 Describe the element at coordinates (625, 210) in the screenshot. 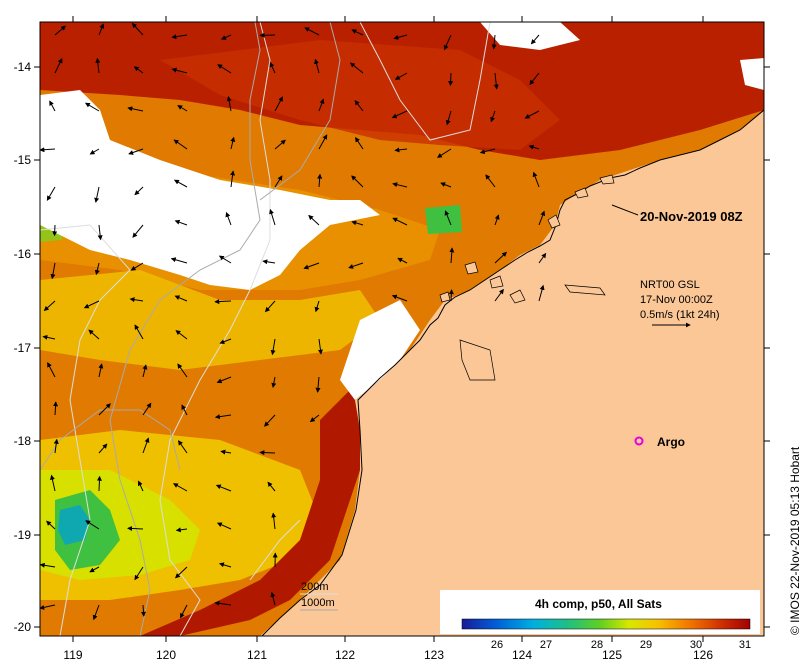

I see `timestamp-pointer` at that location.